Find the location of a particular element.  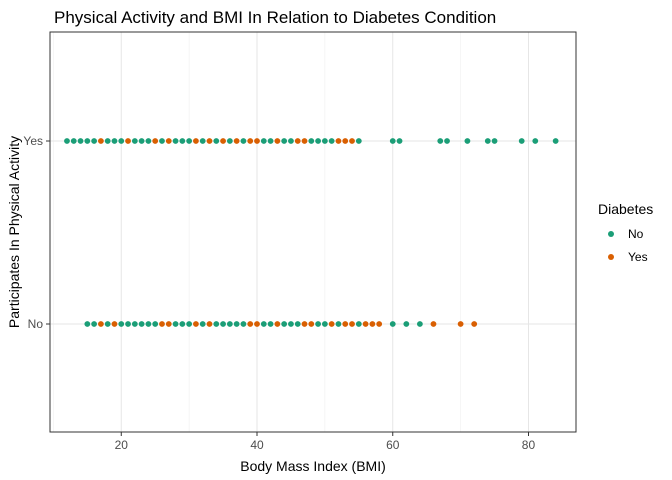

x-axis: 20 40 60 80 is located at coordinates (325, 442).